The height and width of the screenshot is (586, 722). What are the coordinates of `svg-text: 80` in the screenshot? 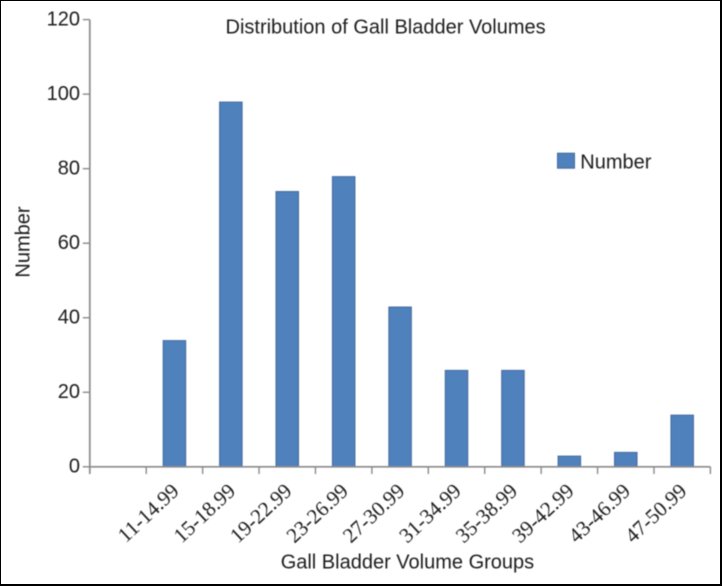 It's located at (69, 168).